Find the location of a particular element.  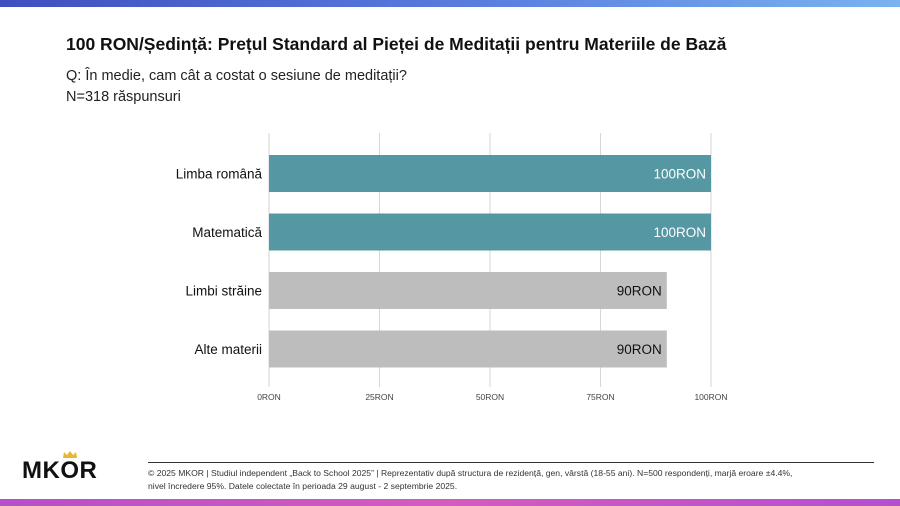

x-tick-label: 0RON is located at coordinates (269, 397).